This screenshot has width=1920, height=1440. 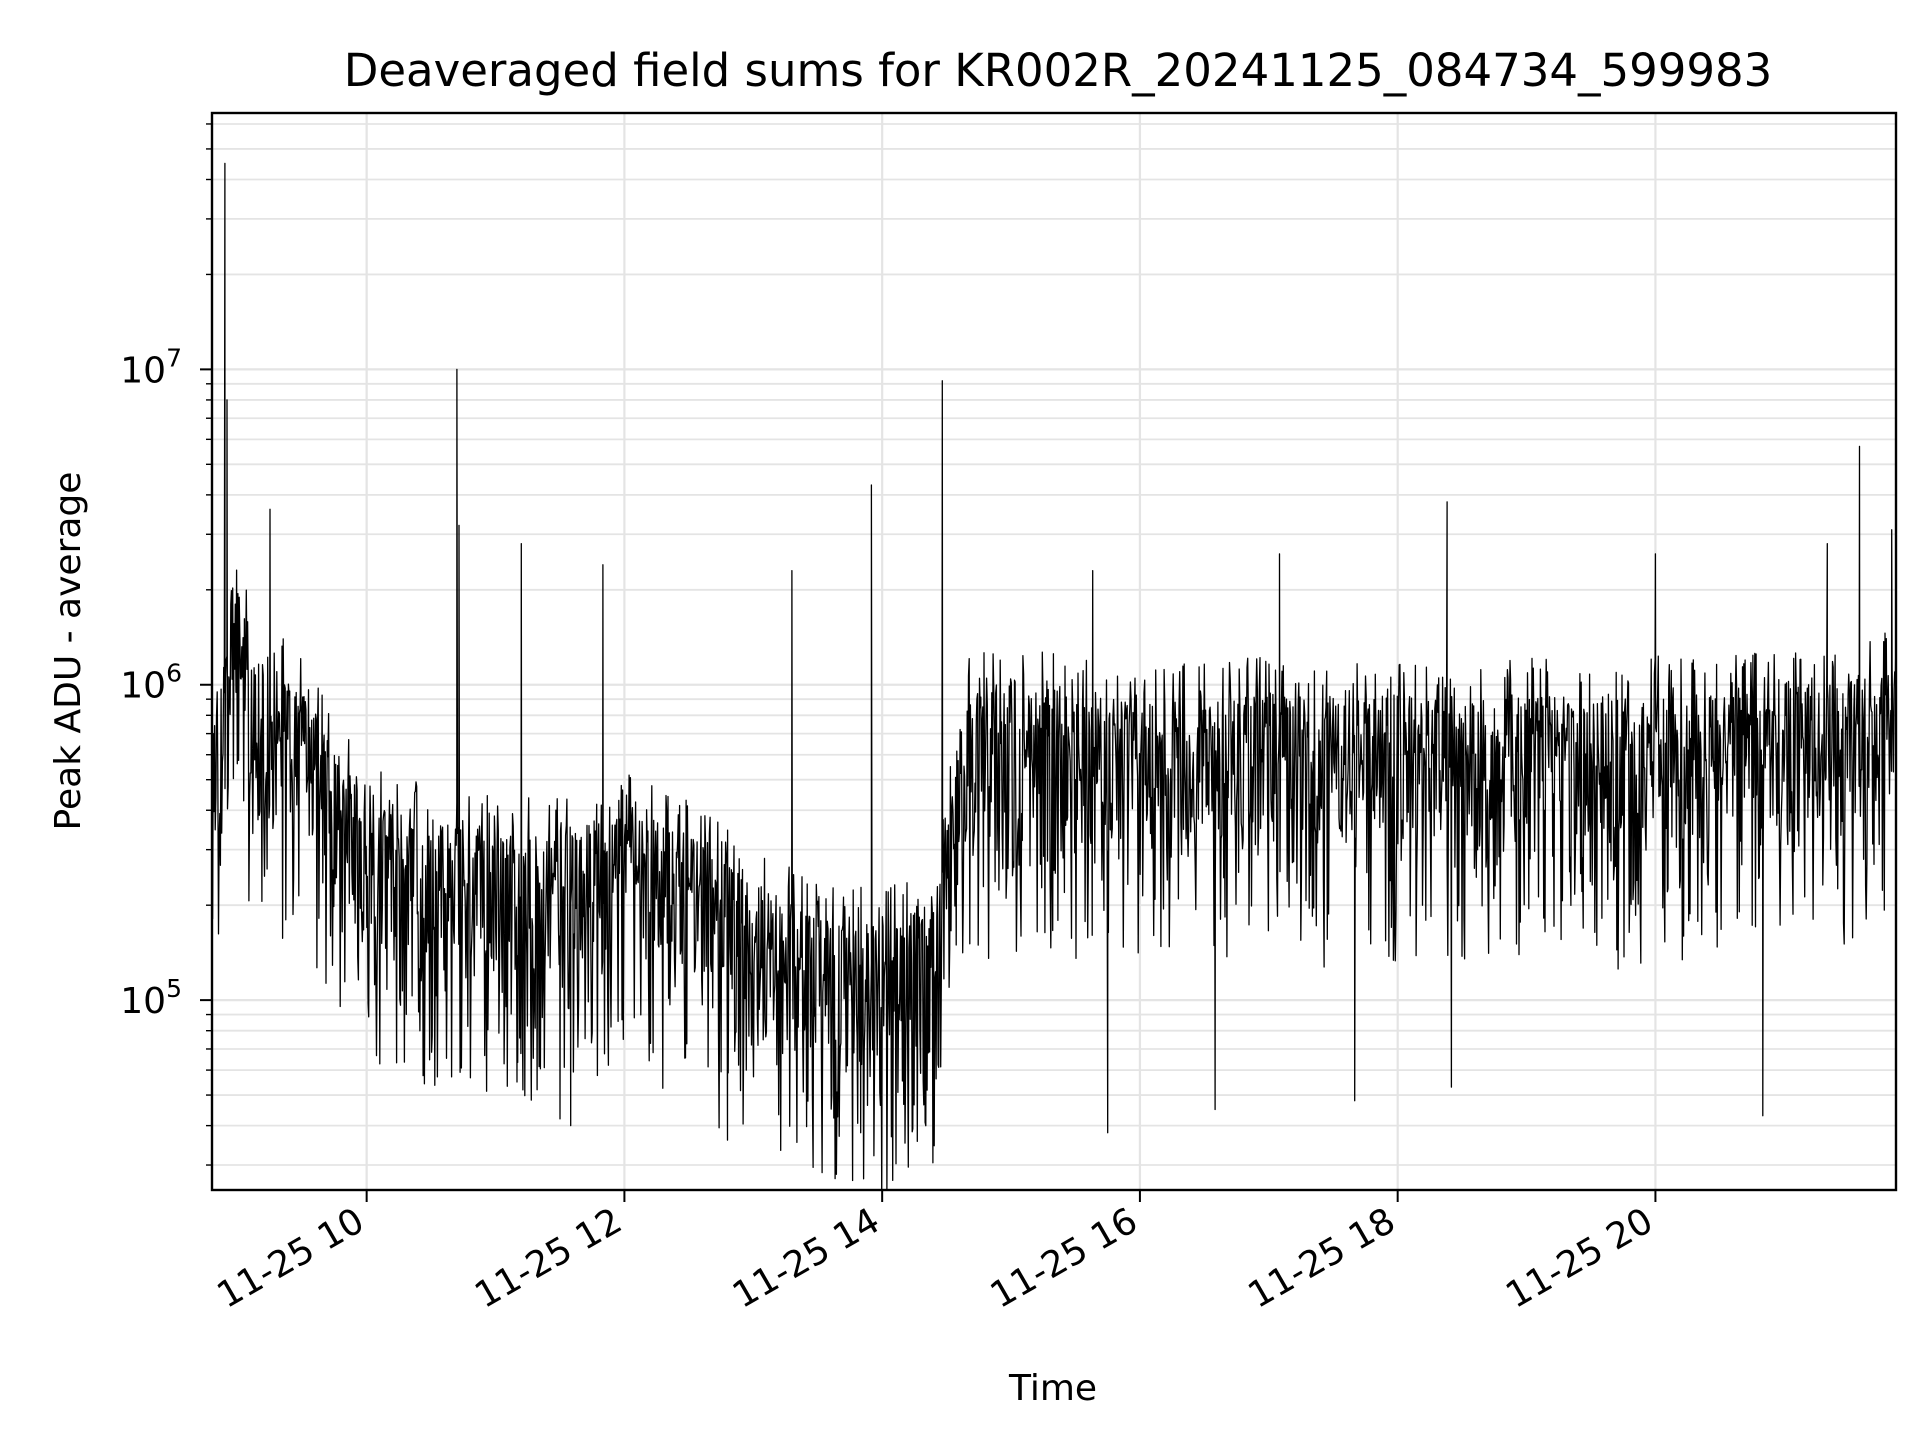 What do you see at coordinates (151, 998) in the screenshot?
I see `y-tick-label: 10⁵` at bounding box center [151, 998].